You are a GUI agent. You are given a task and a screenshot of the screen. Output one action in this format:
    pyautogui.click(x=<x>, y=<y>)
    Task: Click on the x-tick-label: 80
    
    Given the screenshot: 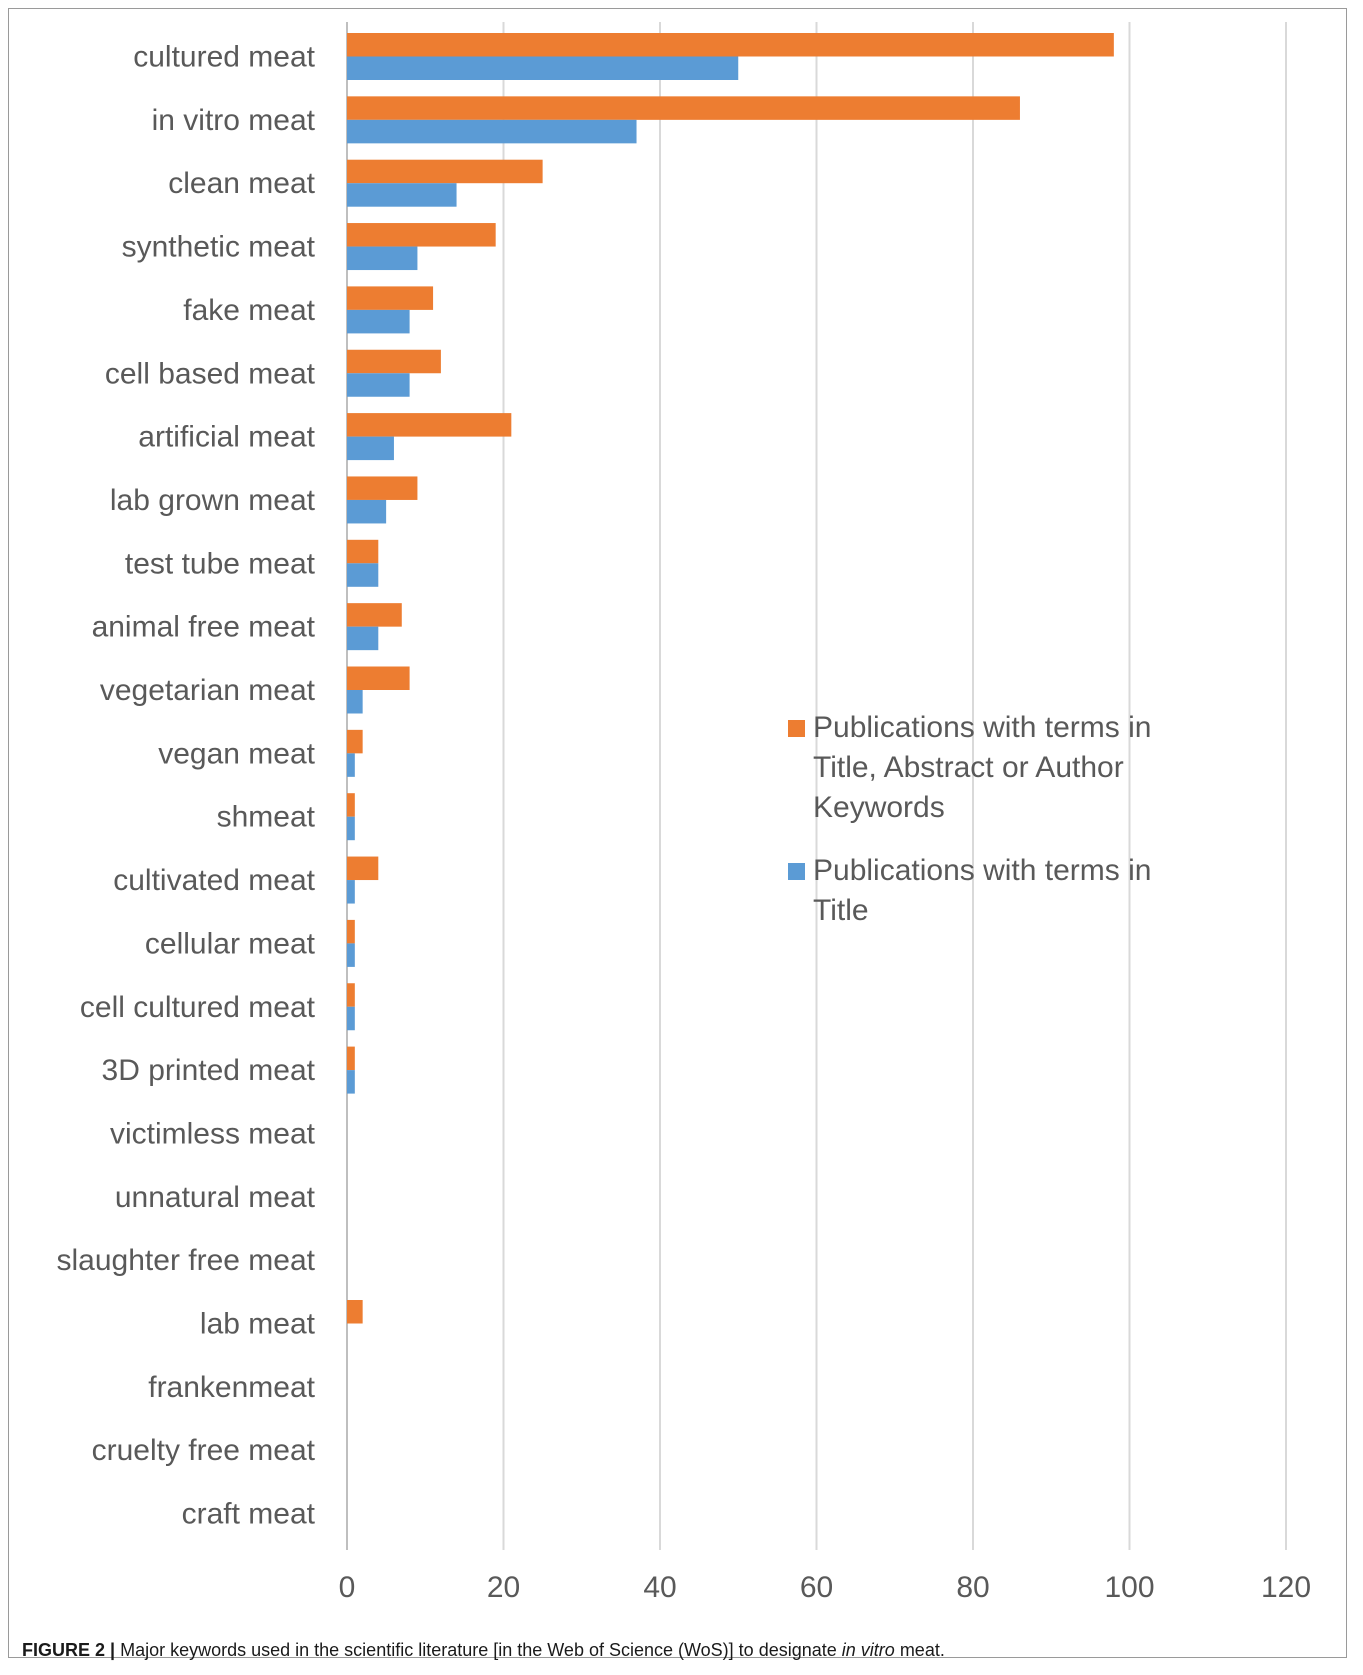 What is the action you would take?
    pyautogui.click(x=972, y=1587)
    